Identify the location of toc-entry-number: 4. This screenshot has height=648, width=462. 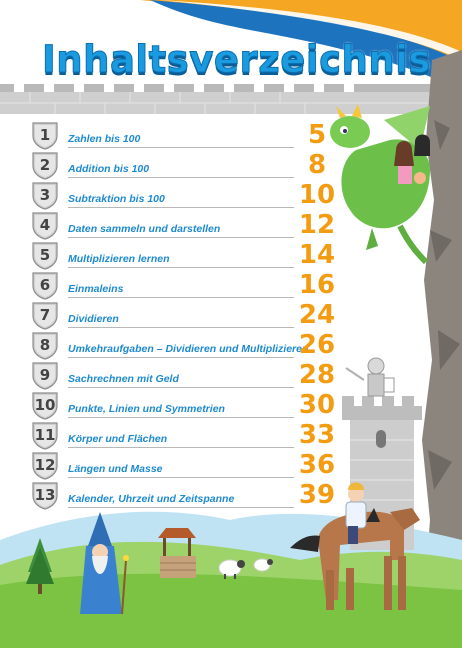
(45, 225).